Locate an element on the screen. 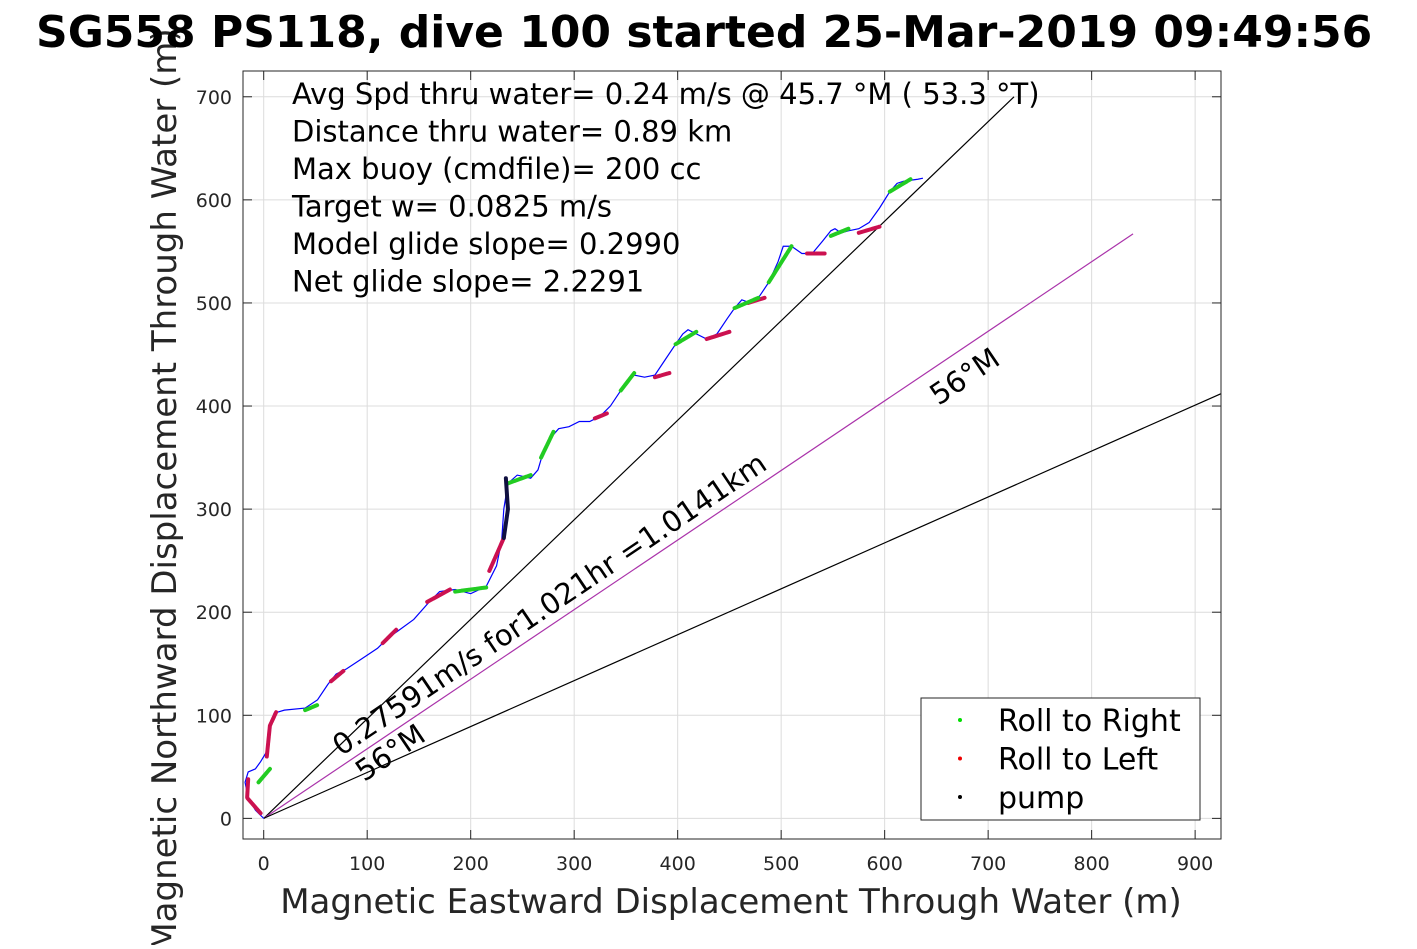 Image resolution: width=1417 pixels, height=949 pixels. legend-box is located at coordinates (1060, 759).